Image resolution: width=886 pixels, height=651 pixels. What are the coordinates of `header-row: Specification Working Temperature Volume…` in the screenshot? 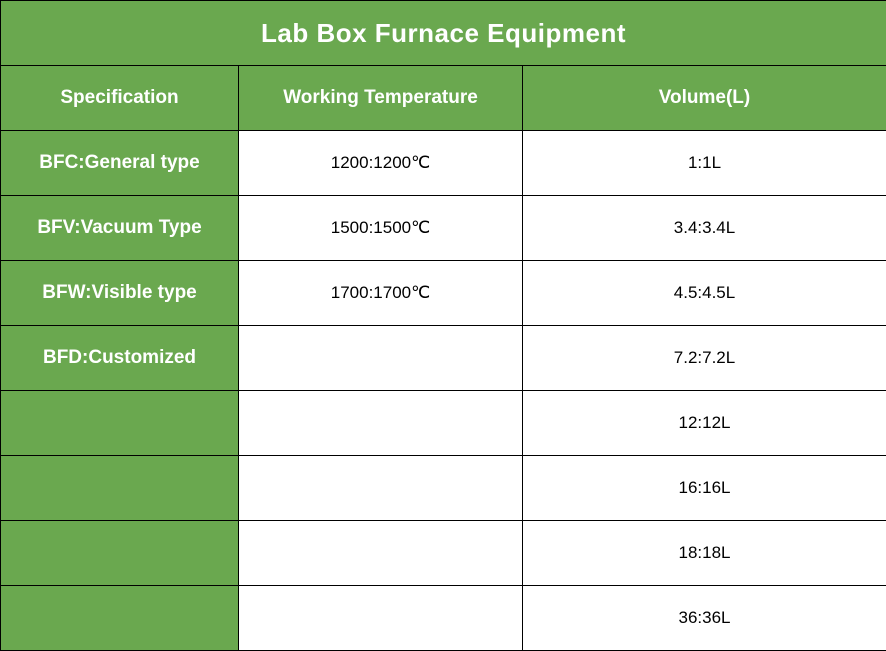 It's located at (443, 98).